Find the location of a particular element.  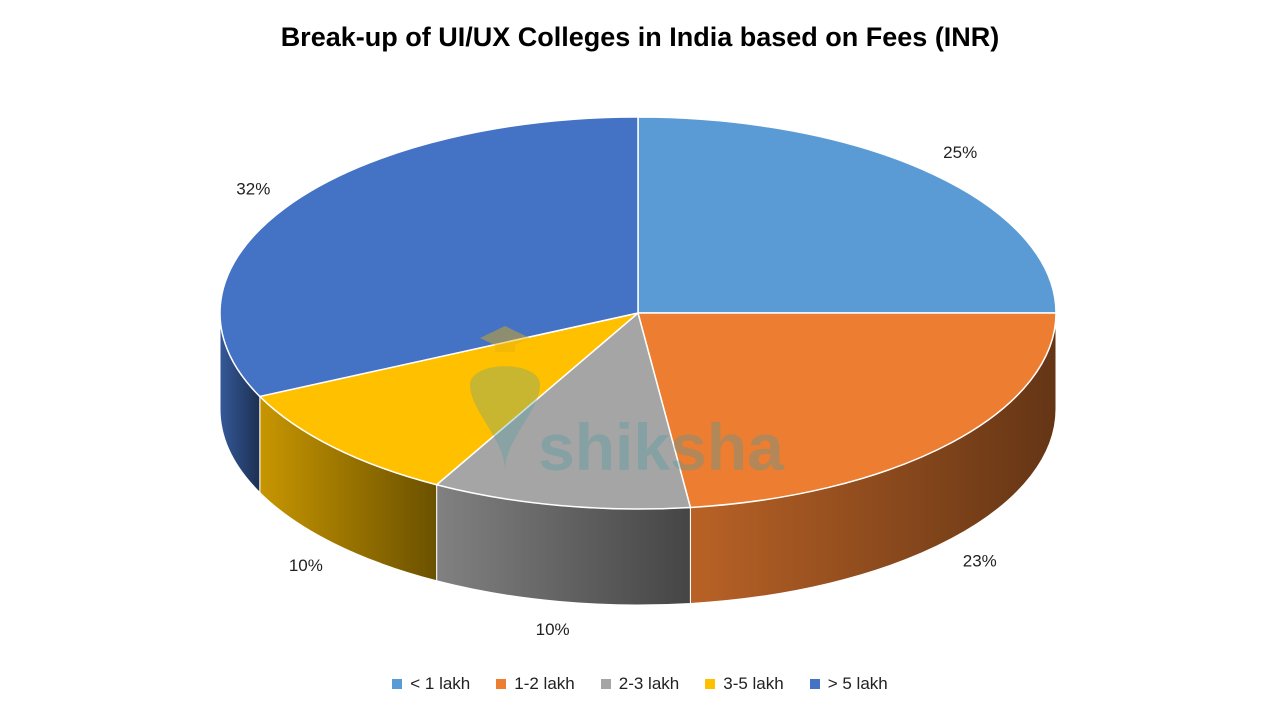

legend-item-gt-5-lakh: > 5 lakh is located at coordinates (848, 684).